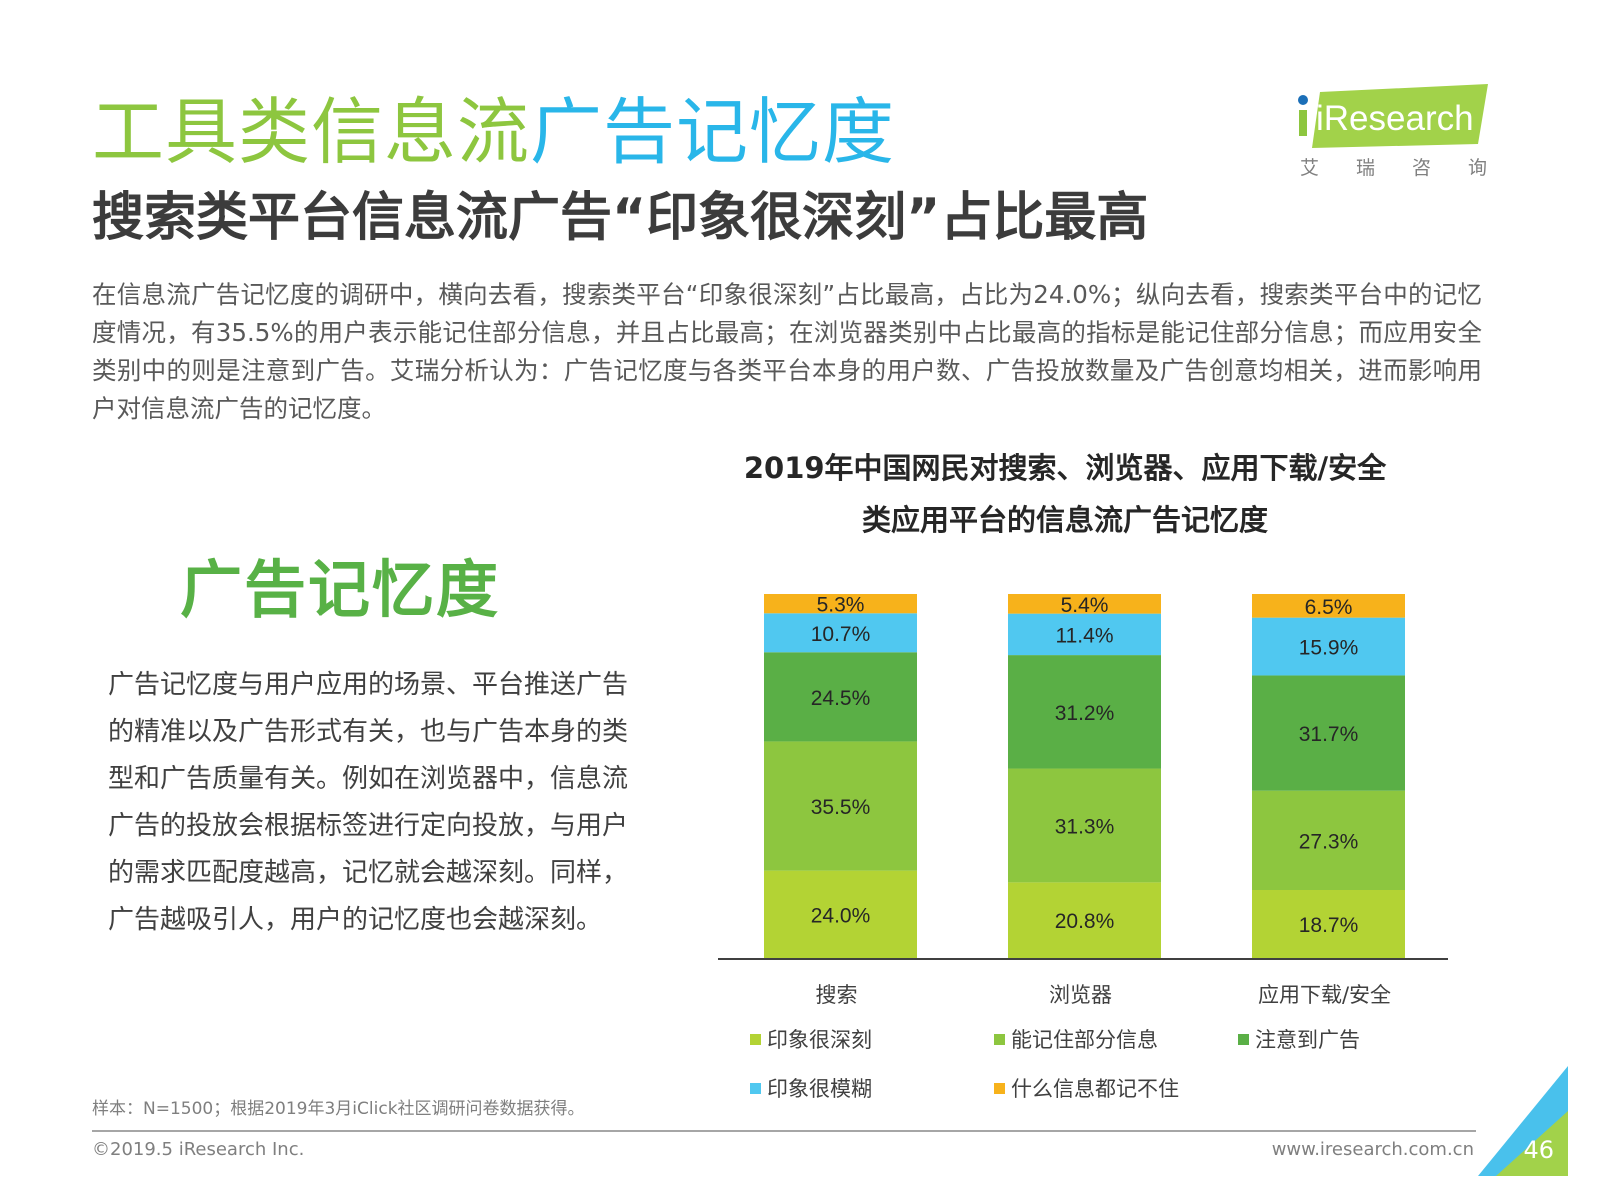 Image resolution: width=1600 pixels, height=1200 pixels. I want to click on data-label: 5.3%, so click(841, 605).